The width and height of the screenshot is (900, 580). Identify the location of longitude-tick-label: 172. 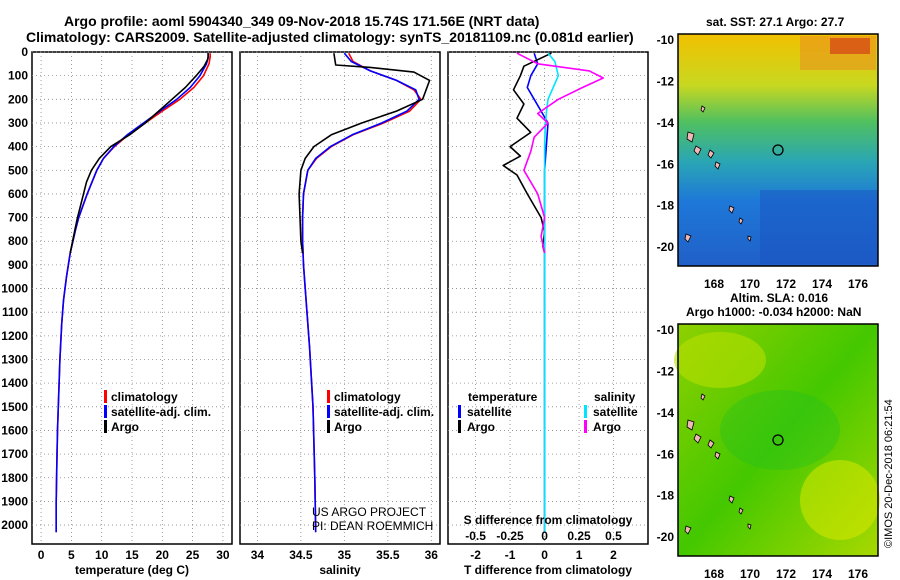
(786, 284).